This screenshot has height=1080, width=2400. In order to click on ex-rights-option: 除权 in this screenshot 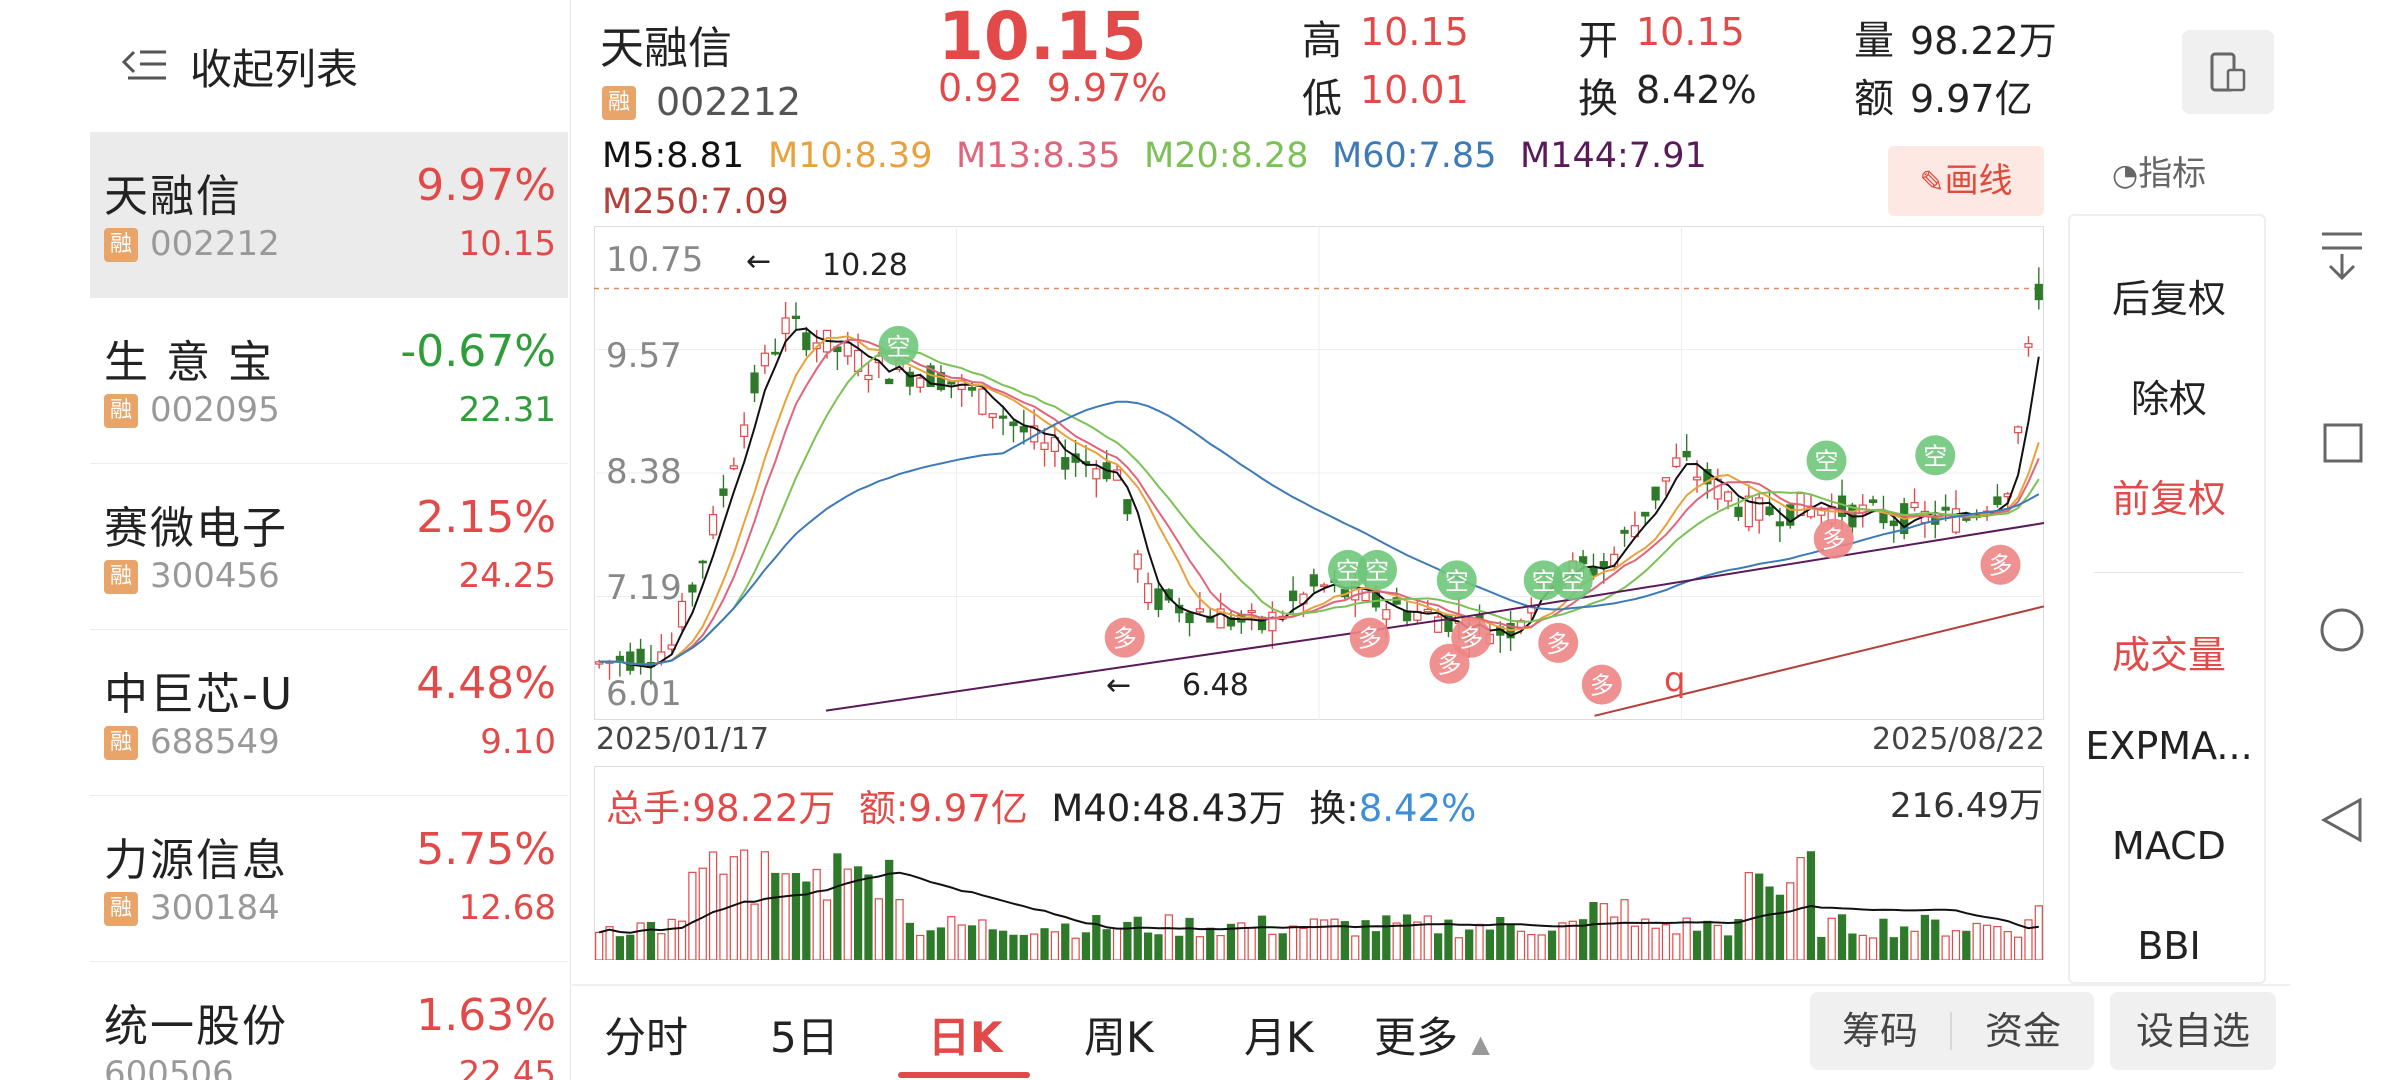, I will do `click(2168, 399)`.